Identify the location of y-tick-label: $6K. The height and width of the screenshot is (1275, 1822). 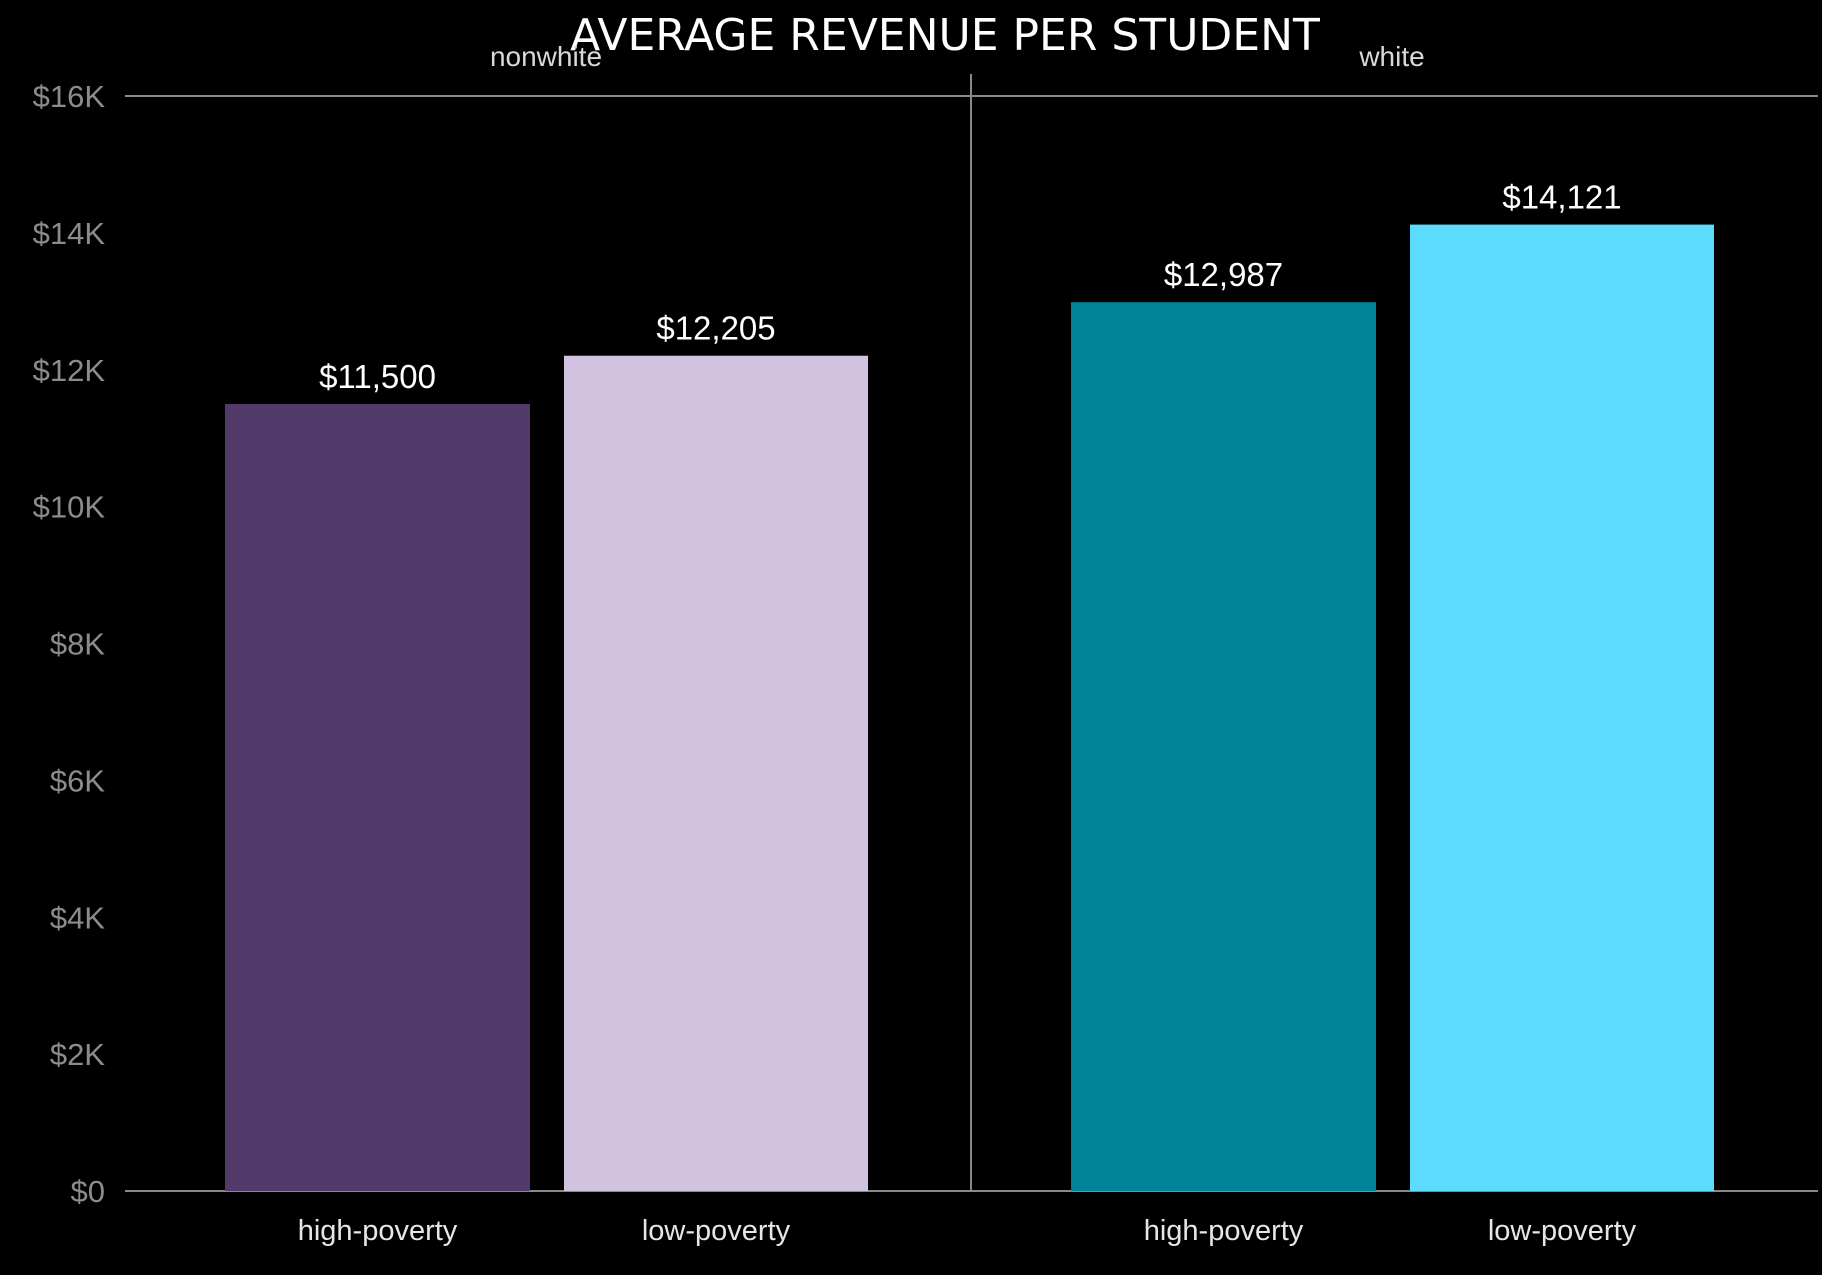
(77, 780).